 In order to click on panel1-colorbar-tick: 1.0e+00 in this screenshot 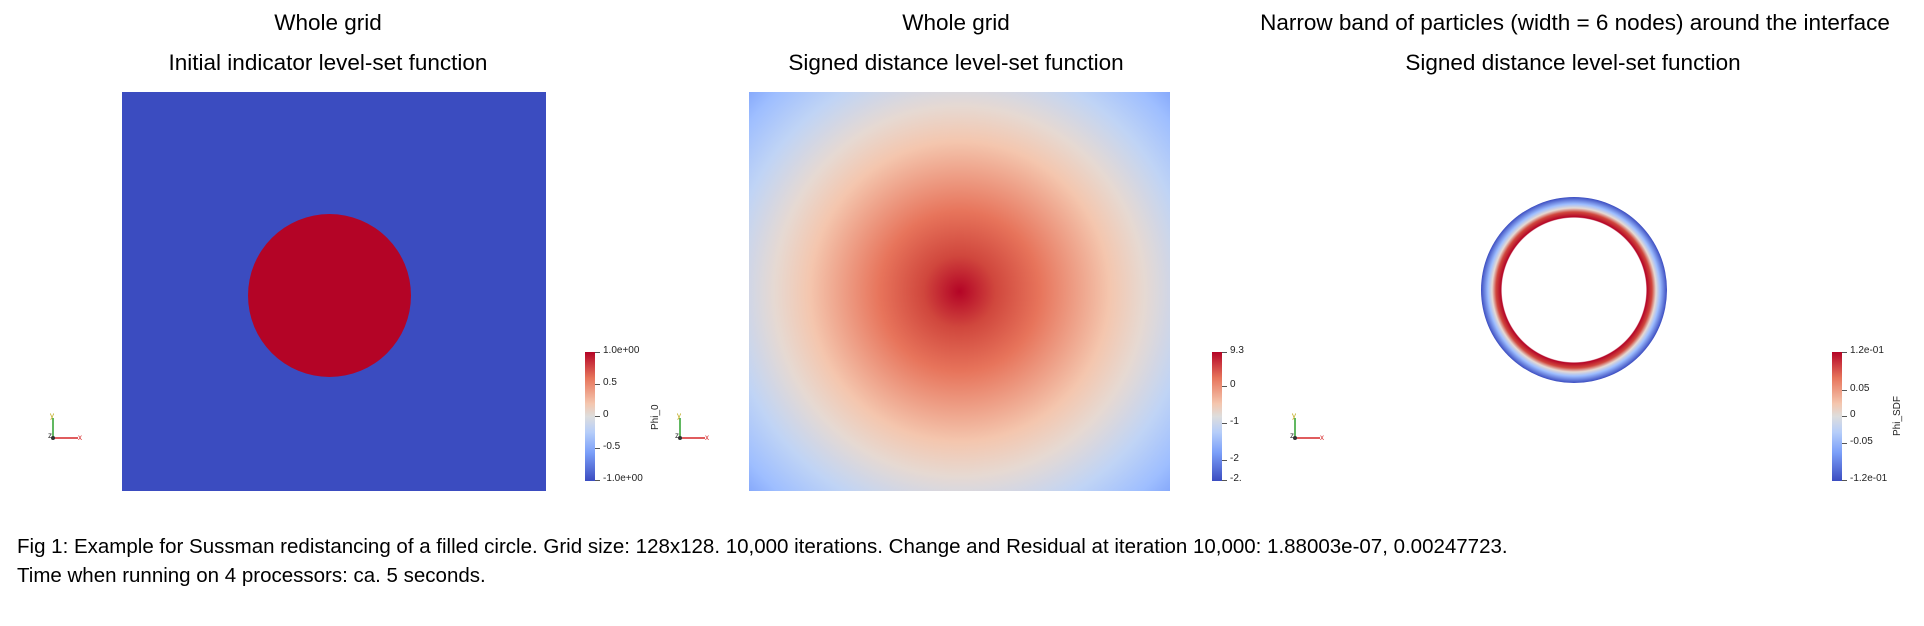, I will do `click(621, 350)`.